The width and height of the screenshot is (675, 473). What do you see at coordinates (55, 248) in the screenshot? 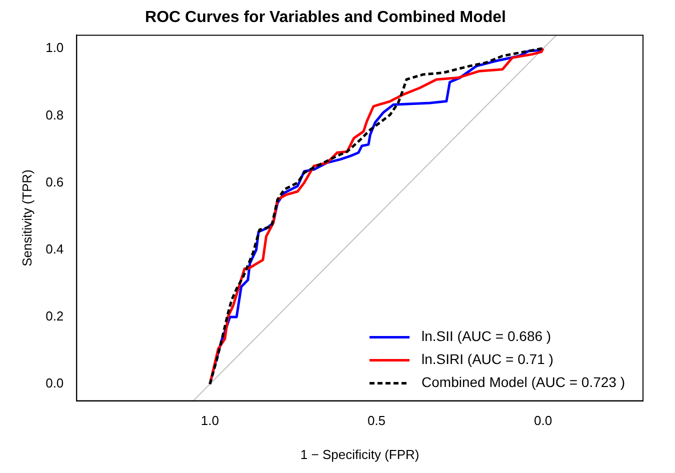
I see `y-tick-label: 0.4` at bounding box center [55, 248].